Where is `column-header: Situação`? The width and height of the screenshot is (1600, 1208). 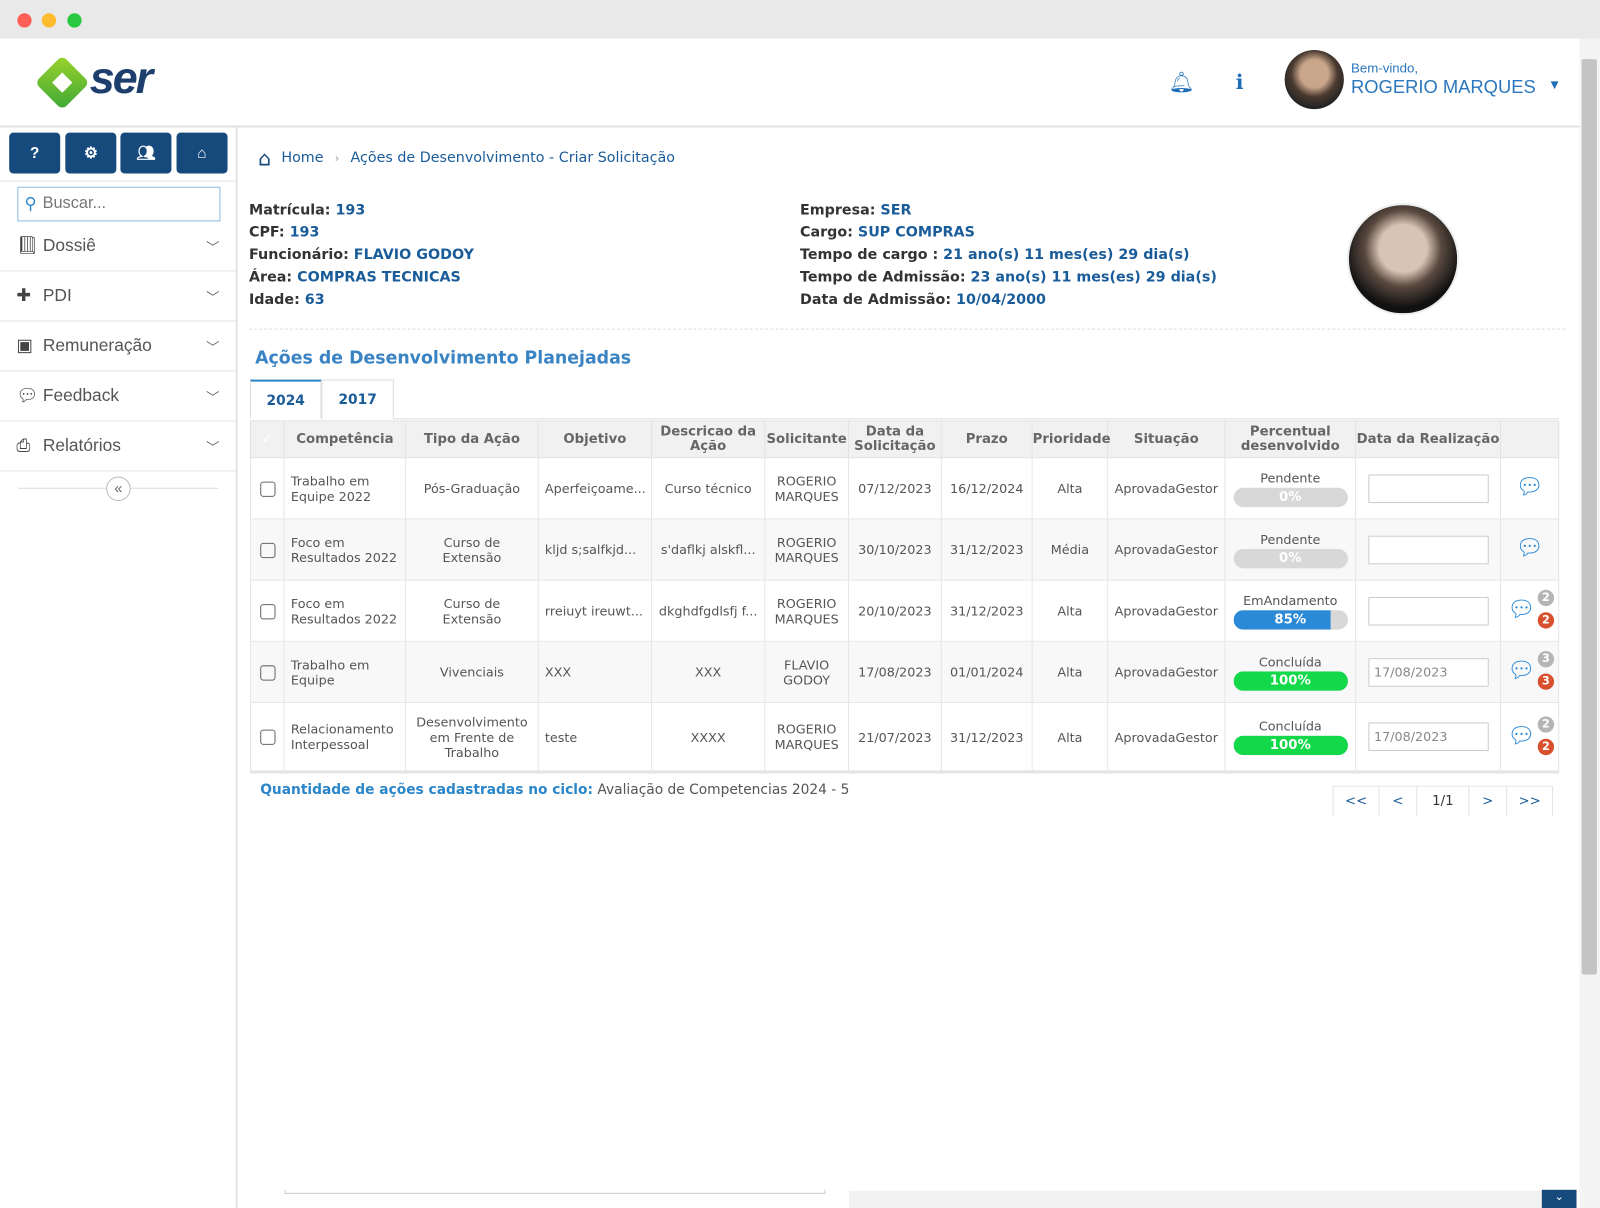 column-header: Situação is located at coordinates (1166, 439).